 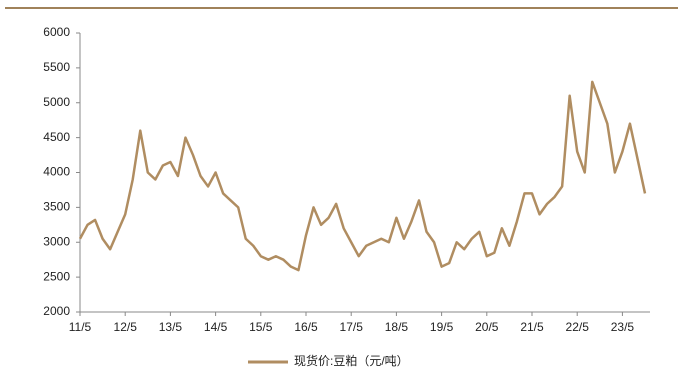 What do you see at coordinates (171, 327) in the screenshot?
I see `x-tick-label: 13/5` at bounding box center [171, 327].